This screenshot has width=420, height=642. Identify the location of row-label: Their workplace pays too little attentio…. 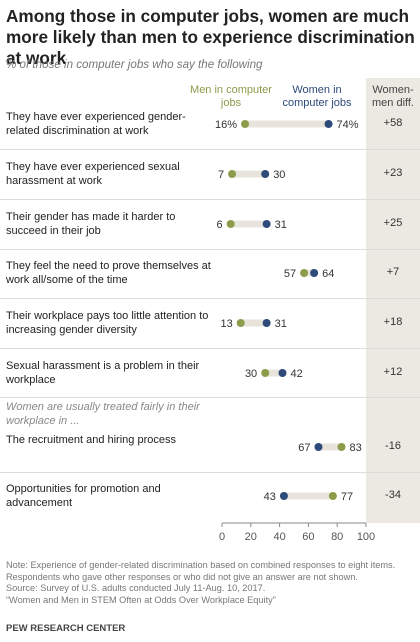
(107, 323).